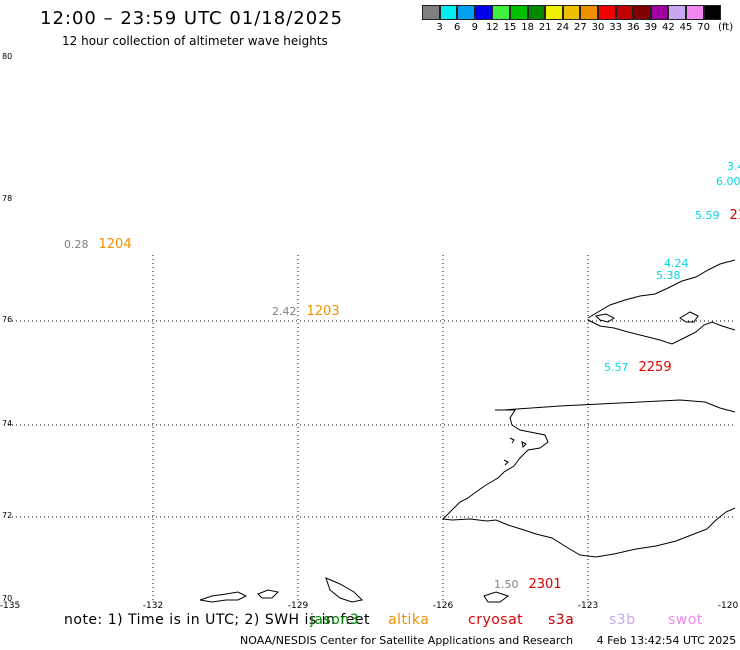 This screenshot has width=740, height=650. I want to click on lat-label-70: 70, so click(7, 598).